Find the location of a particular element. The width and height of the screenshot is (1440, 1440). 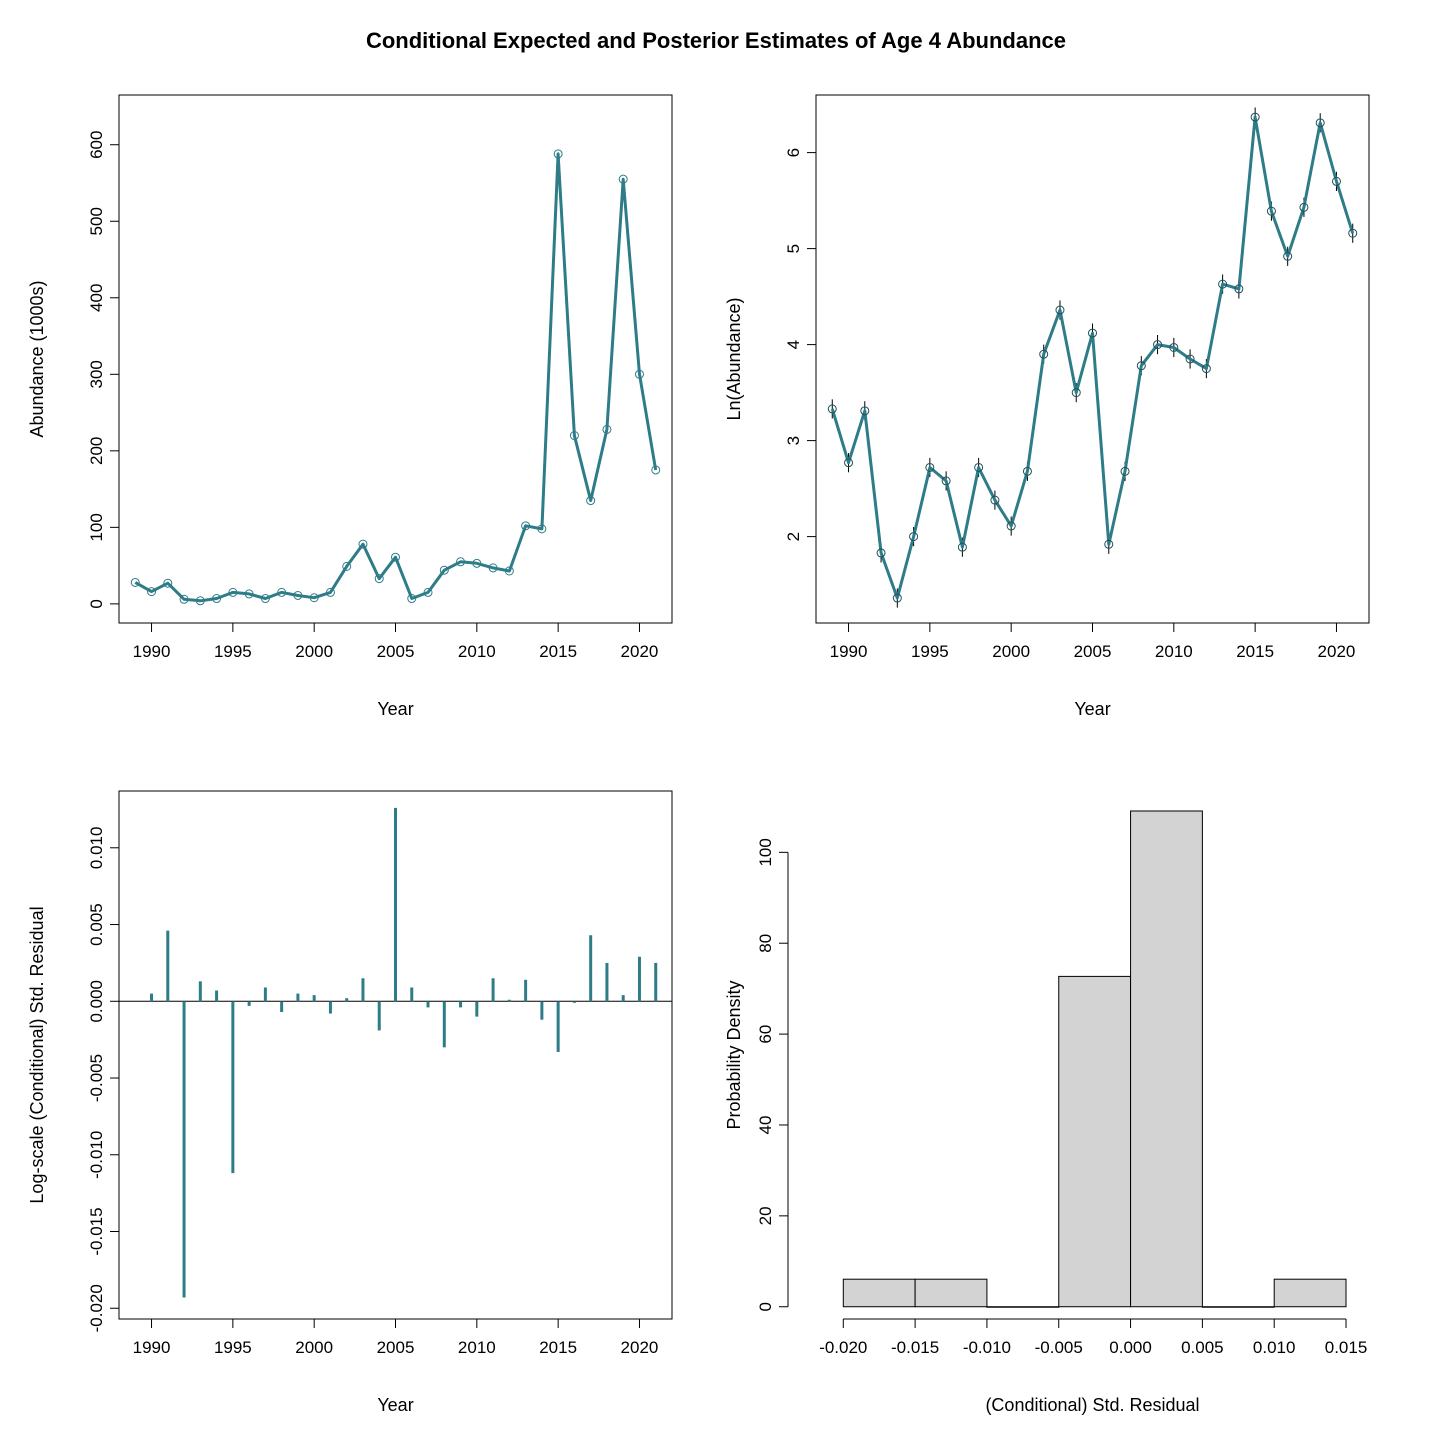

y-tick-label: 6 is located at coordinates (793, 152).